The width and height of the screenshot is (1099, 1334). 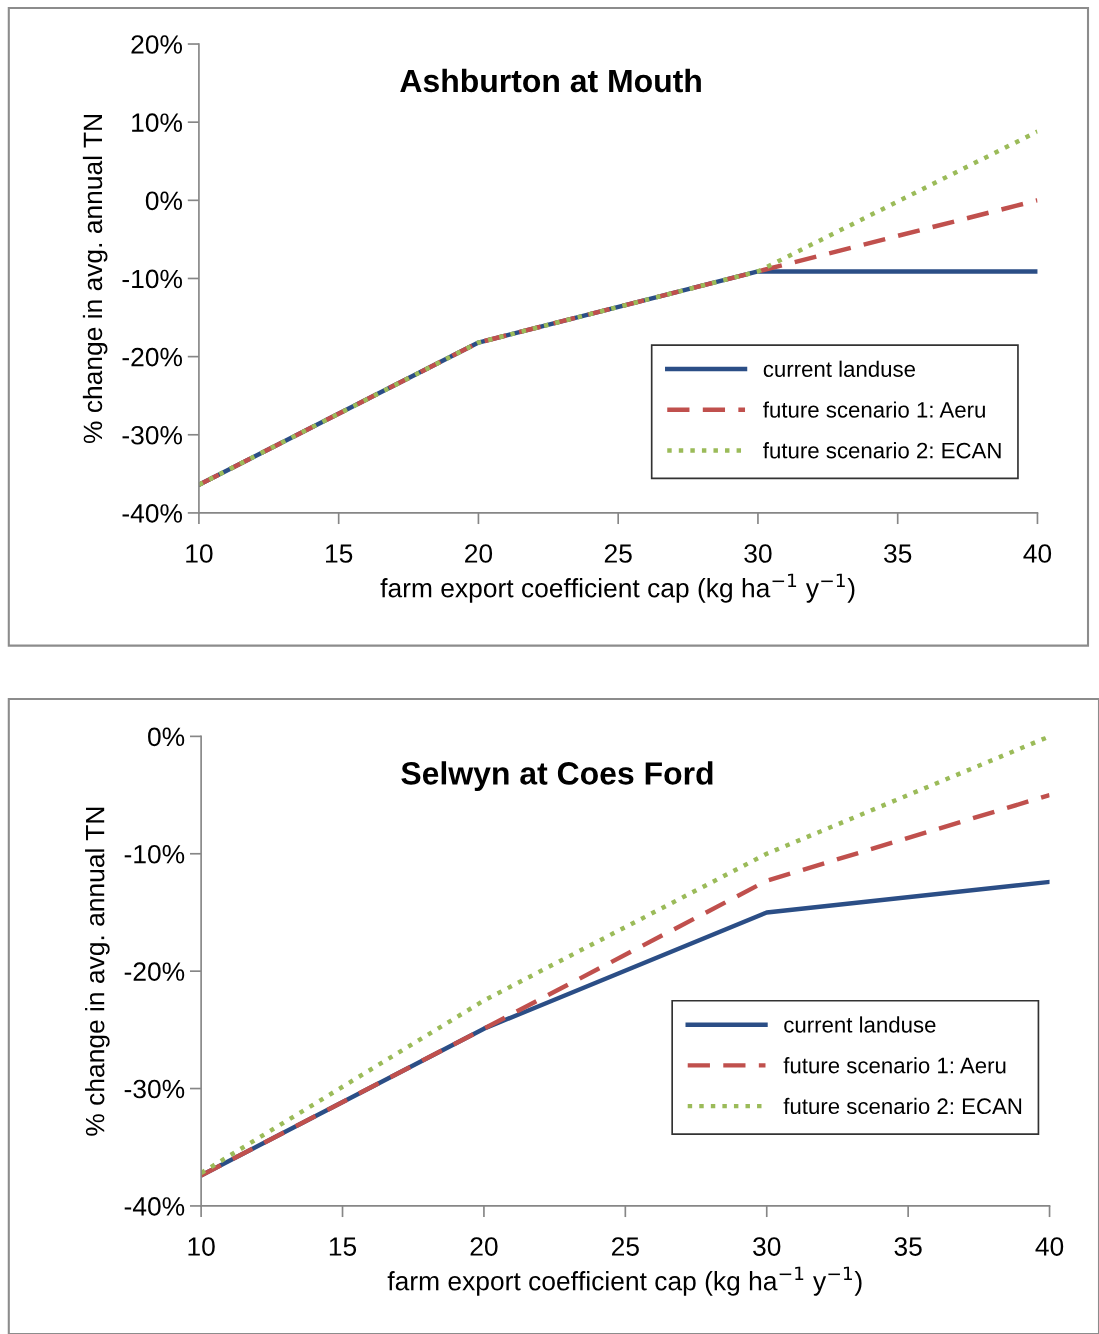 I want to click on text: Ashburton at Mouth, so click(x=550, y=80).